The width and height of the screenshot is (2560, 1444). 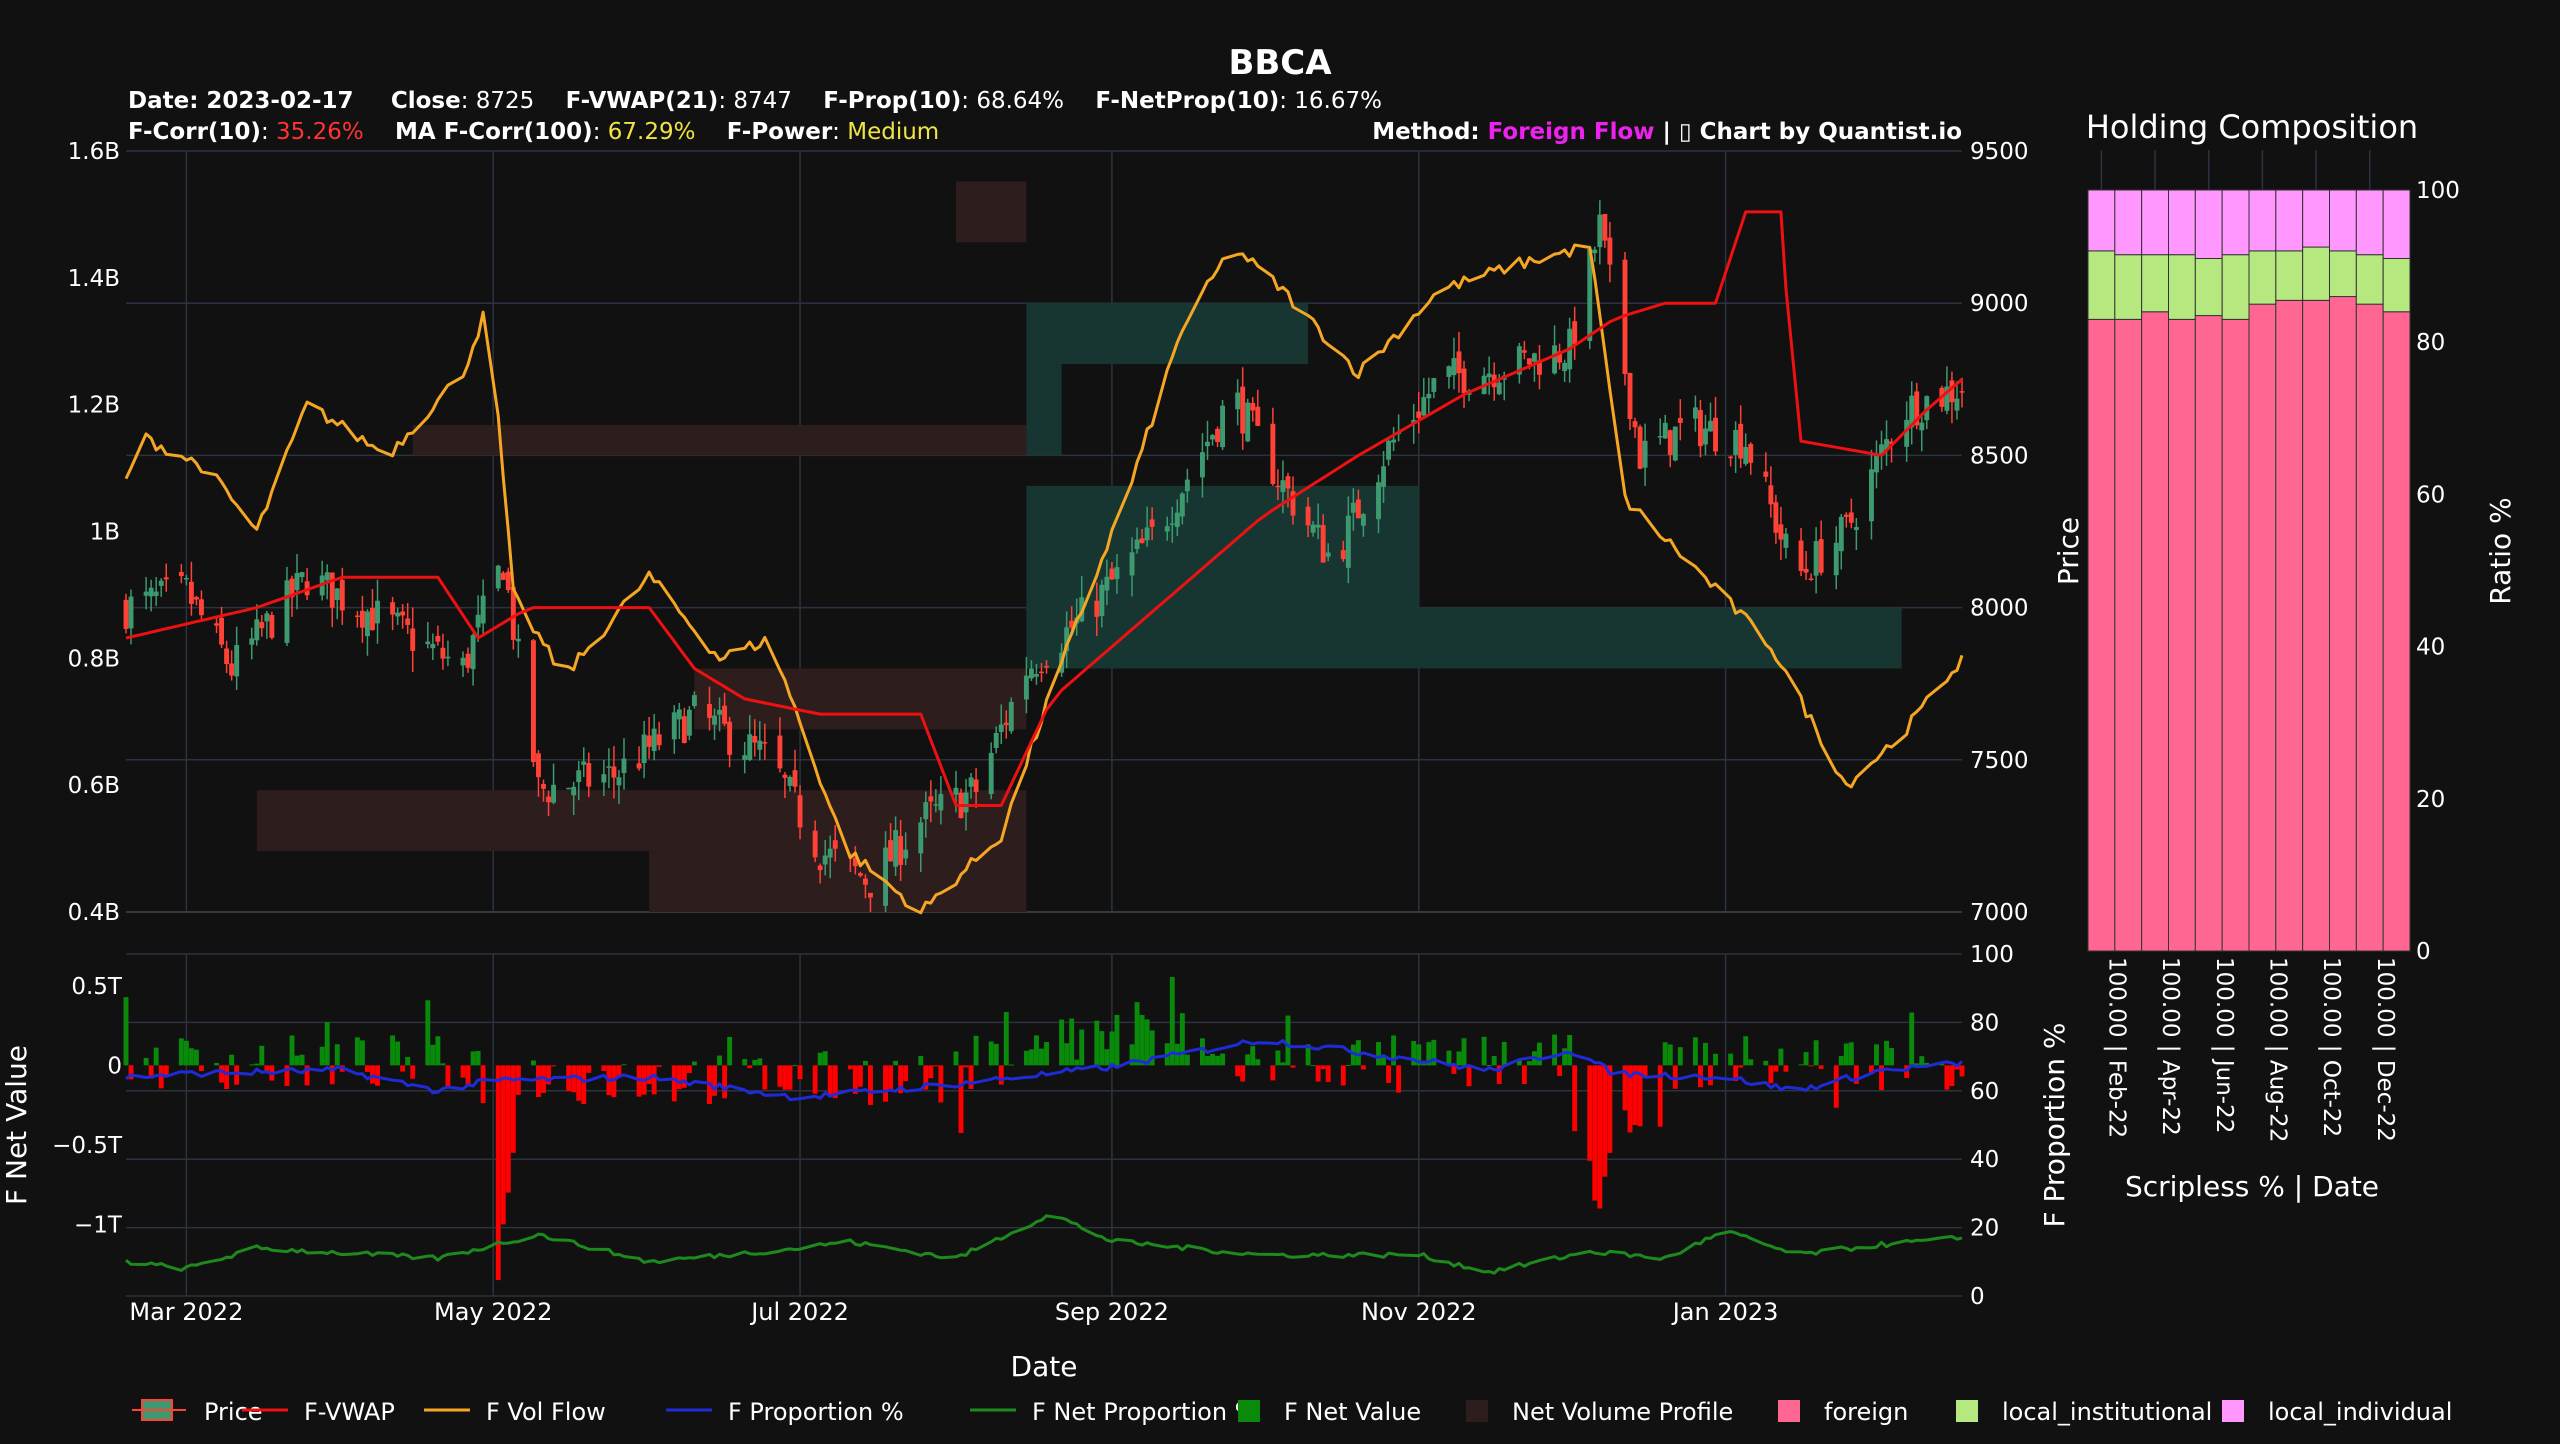 I want to click on holding-bar-local_institutional, so click(x=2235, y=287).